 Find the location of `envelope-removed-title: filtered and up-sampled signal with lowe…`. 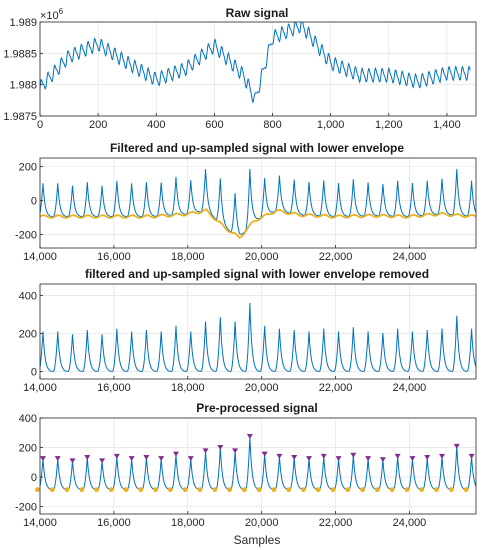

envelope-removed-title: filtered and up-sampled signal with lowe… is located at coordinates (257, 274).